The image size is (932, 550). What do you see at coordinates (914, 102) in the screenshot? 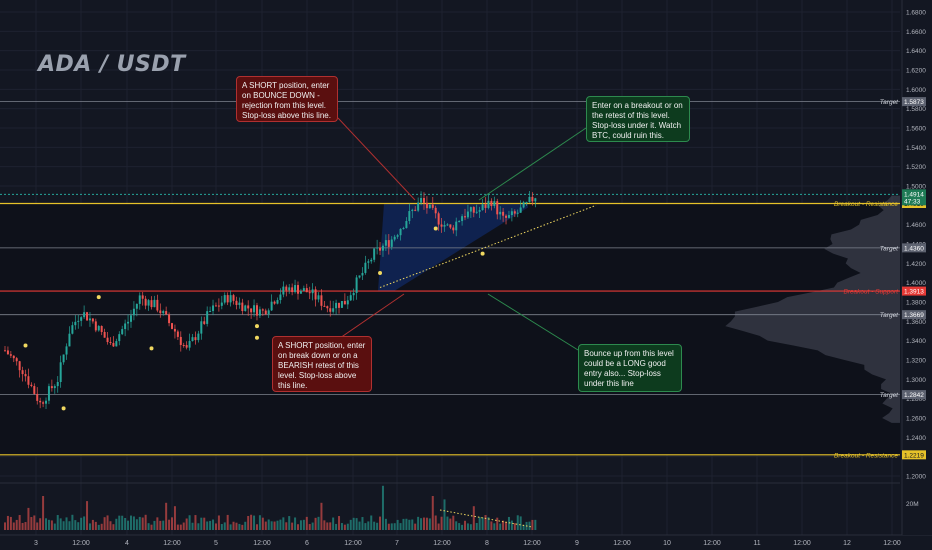
I see `level-price: 1.5873` at bounding box center [914, 102].